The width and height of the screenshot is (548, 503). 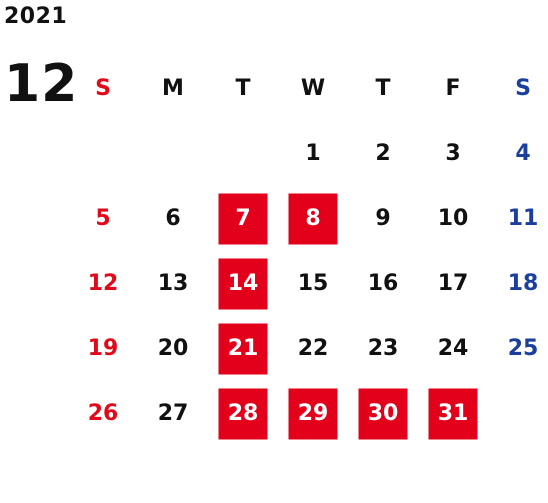 I want to click on day-number: 16, so click(x=383, y=283).